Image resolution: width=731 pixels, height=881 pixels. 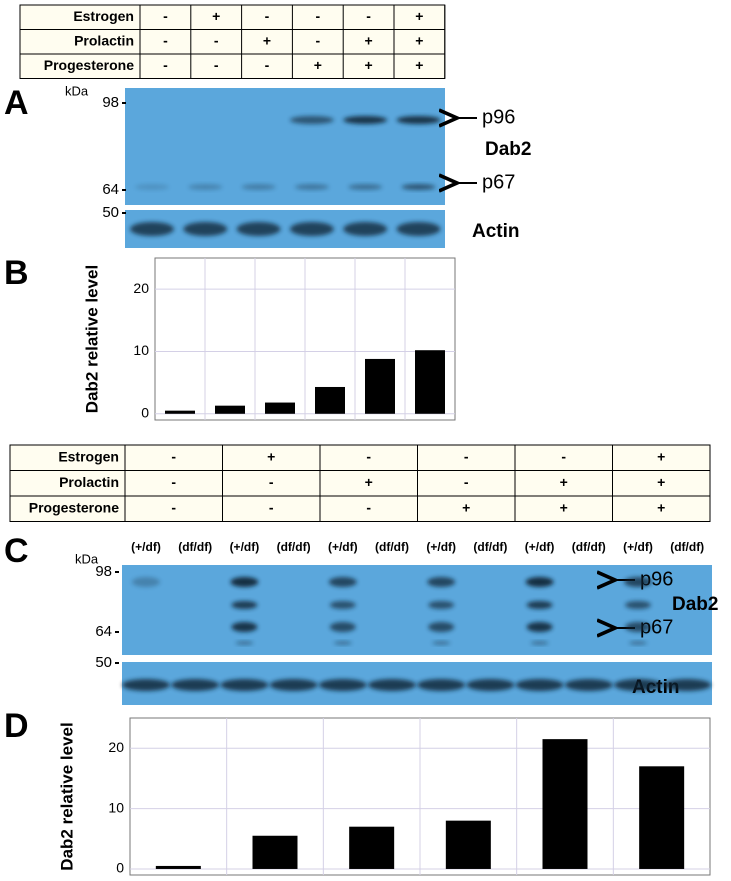 I want to click on marker-label: 50, so click(x=110, y=212).